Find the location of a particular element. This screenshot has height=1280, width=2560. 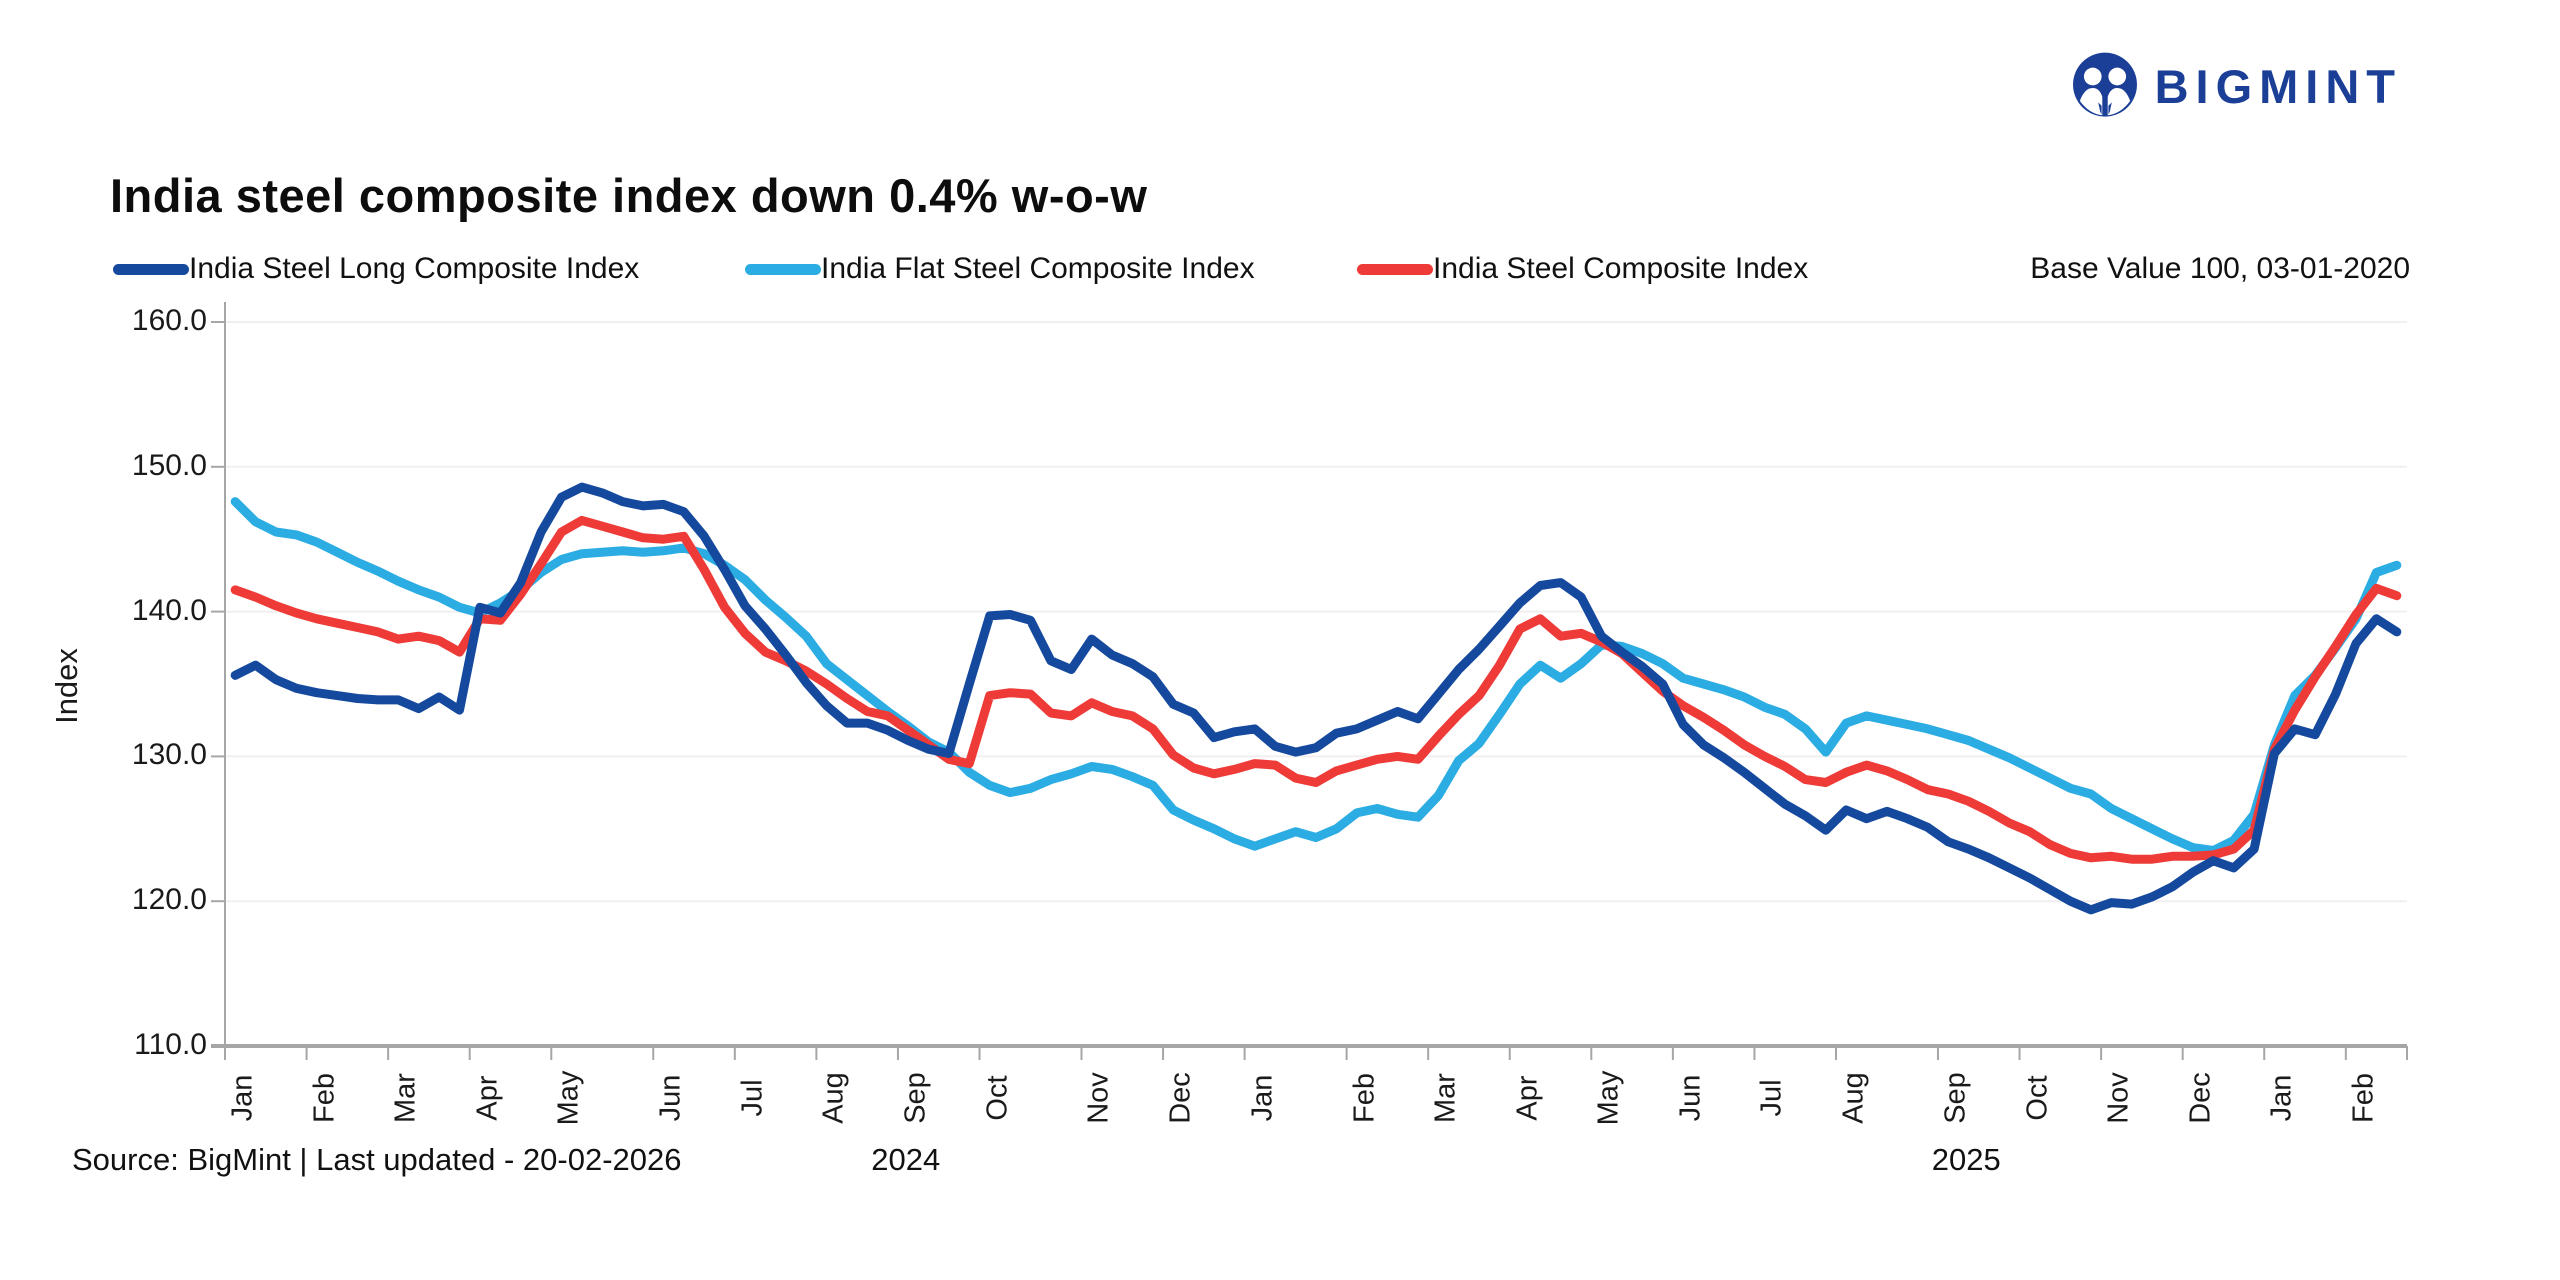

y-tick-label: 130.0 is located at coordinates (169, 755).